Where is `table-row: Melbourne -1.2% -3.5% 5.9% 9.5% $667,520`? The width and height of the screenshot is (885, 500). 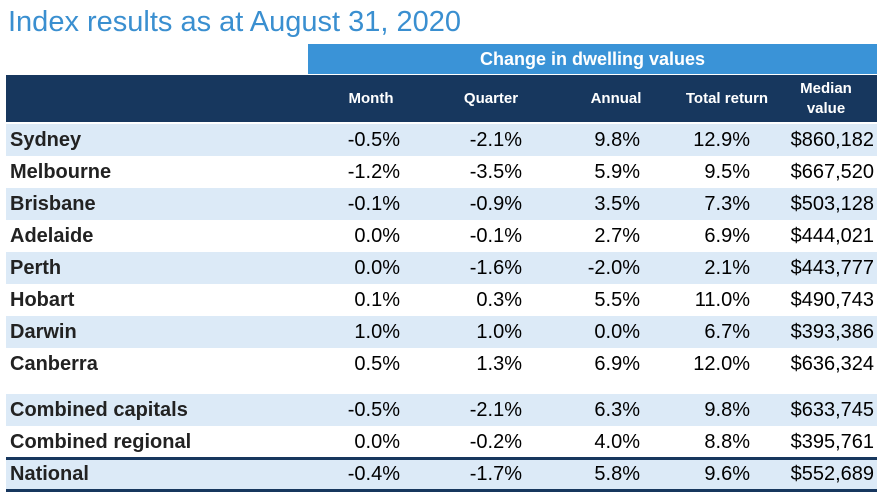 table-row: Melbourne -1.2% -3.5% 5.9% 9.5% $667,520 is located at coordinates (441, 172).